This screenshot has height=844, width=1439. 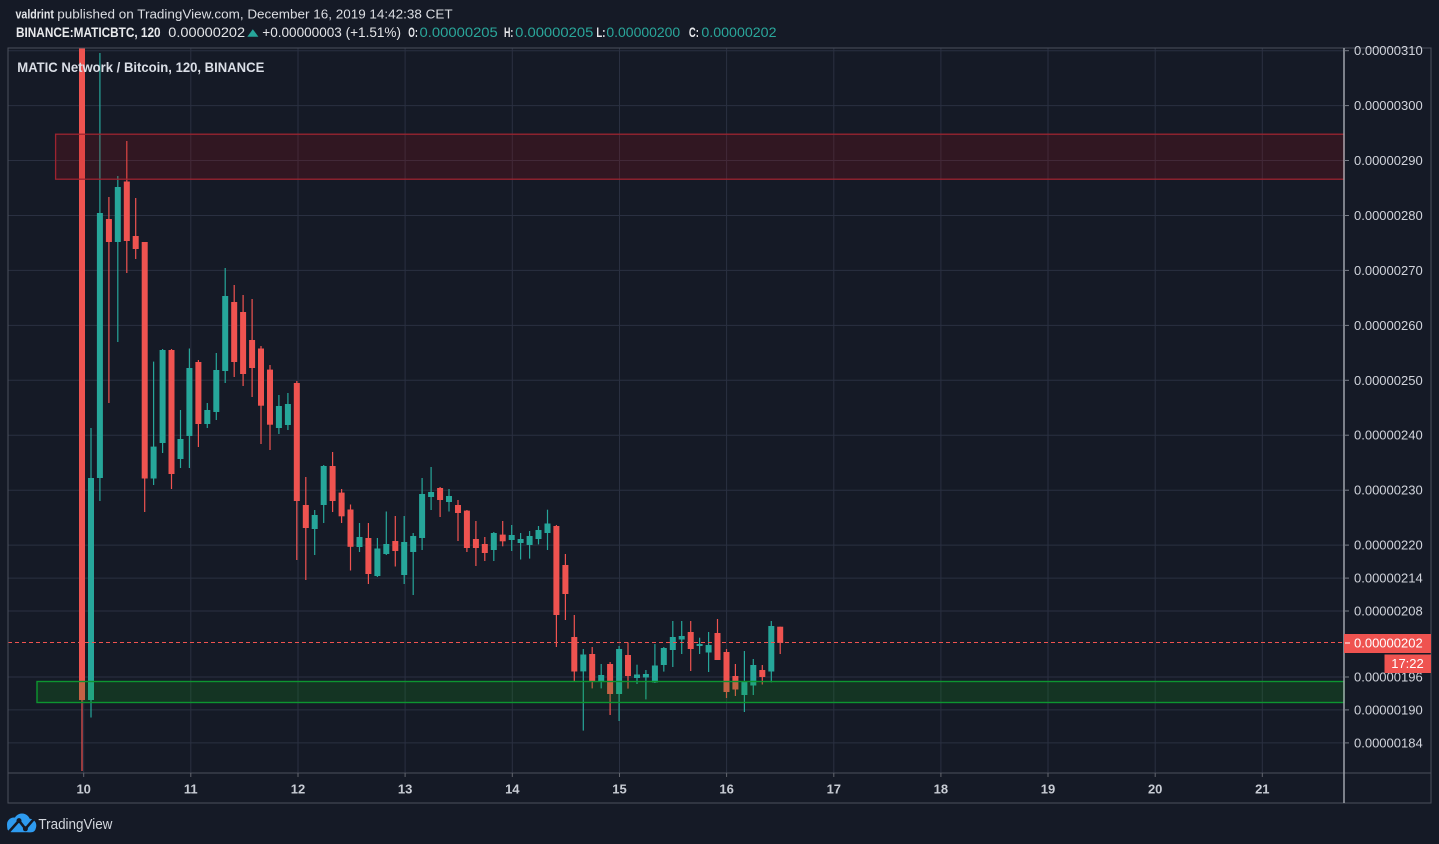 What do you see at coordinates (1388, 270) in the screenshot?
I see `svg-text: 0.00000270` at bounding box center [1388, 270].